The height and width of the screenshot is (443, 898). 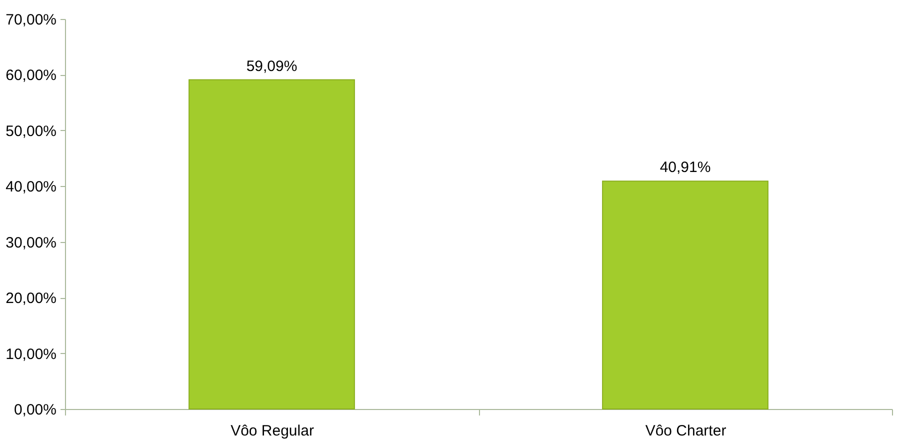 What do you see at coordinates (31, 299) in the screenshot?
I see `y-tick-label: 20,00%` at bounding box center [31, 299].